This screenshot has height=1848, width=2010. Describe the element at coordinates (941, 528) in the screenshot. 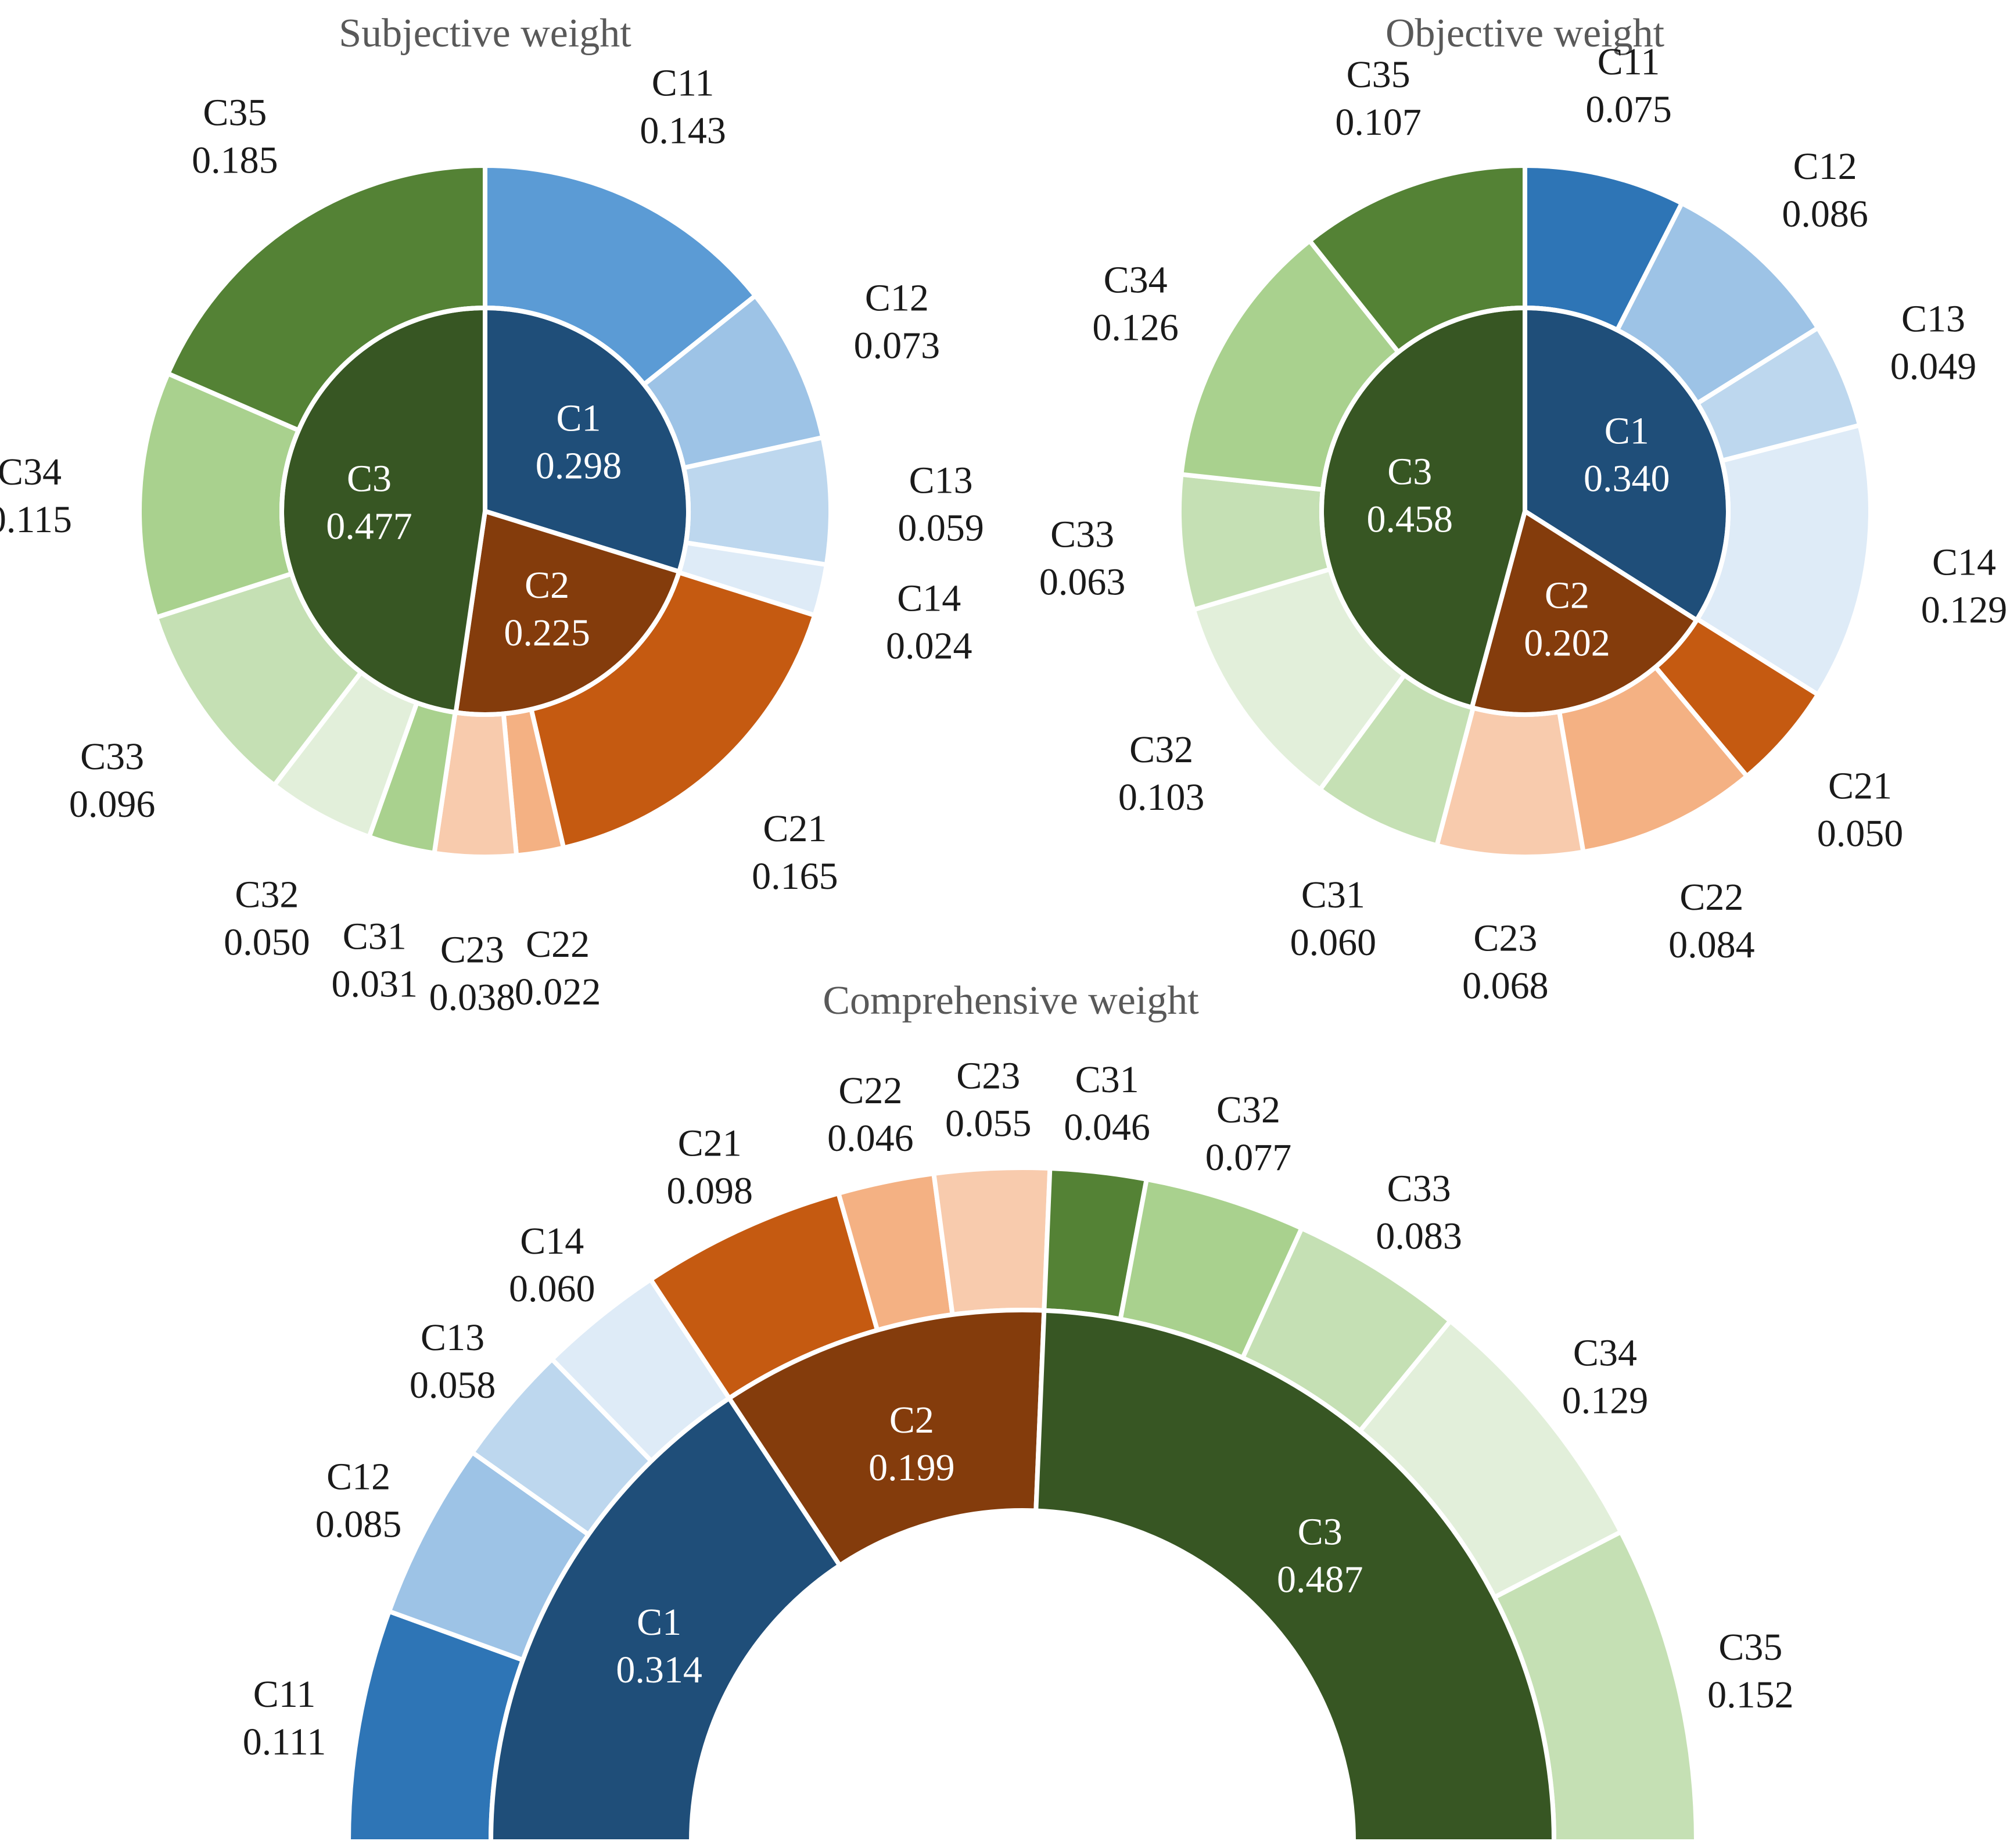

I see `outer-label-value: 0.059` at that location.